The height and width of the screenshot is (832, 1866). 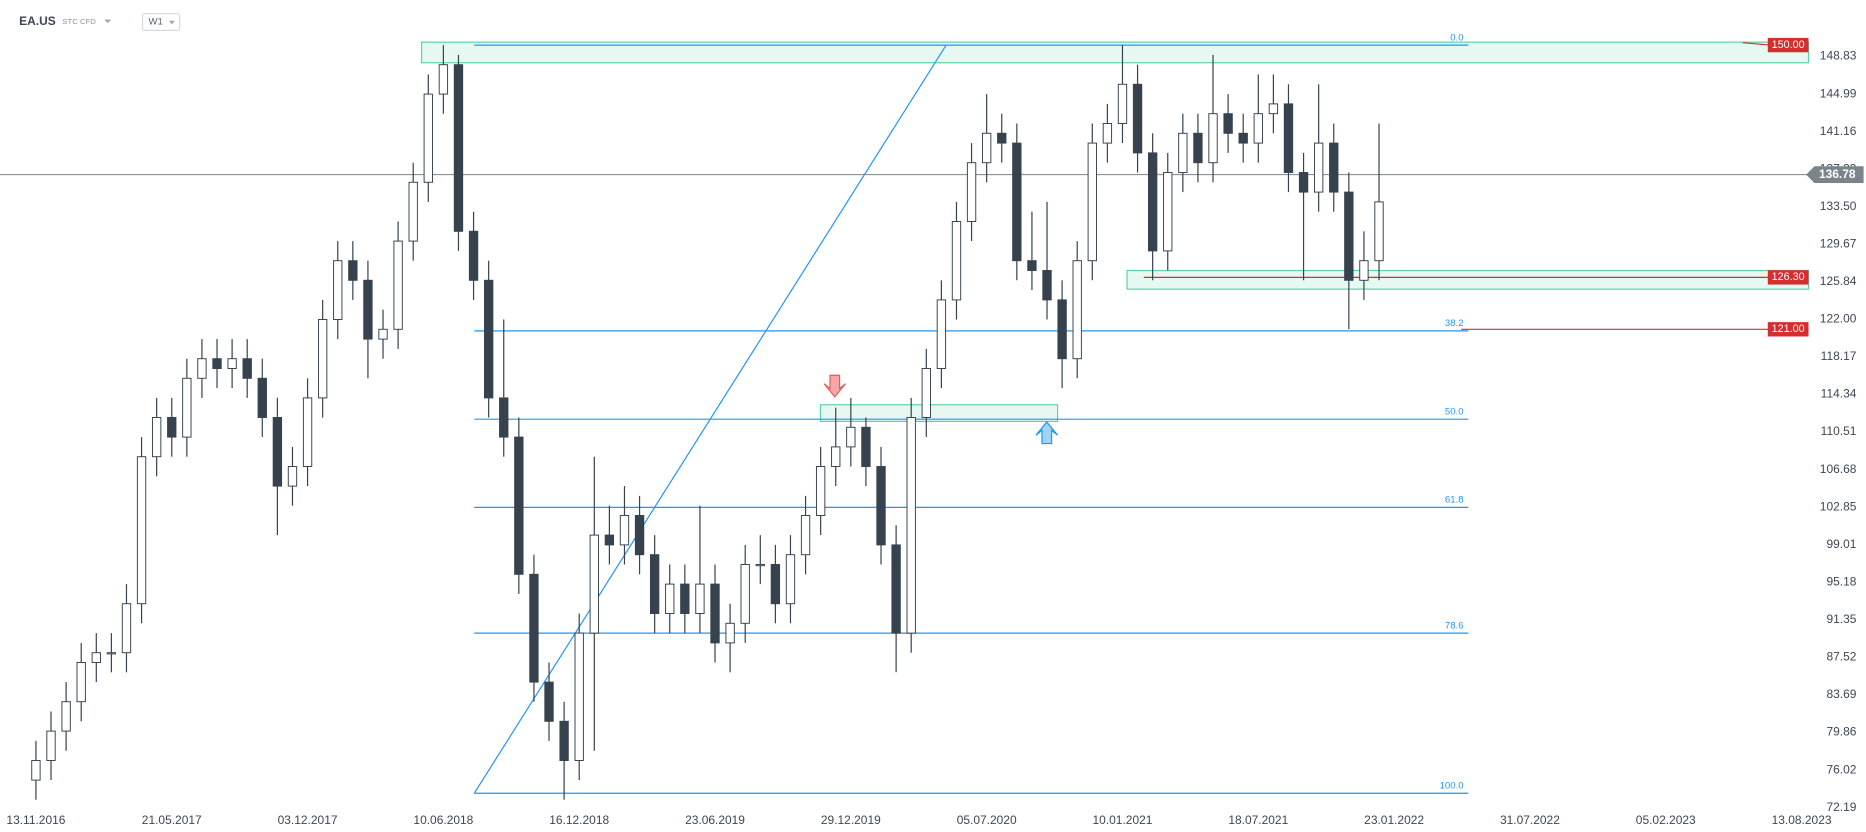 What do you see at coordinates (715, 820) in the screenshot?
I see `x-tick-label: 23.06.2019` at bounding box center [715, 820].